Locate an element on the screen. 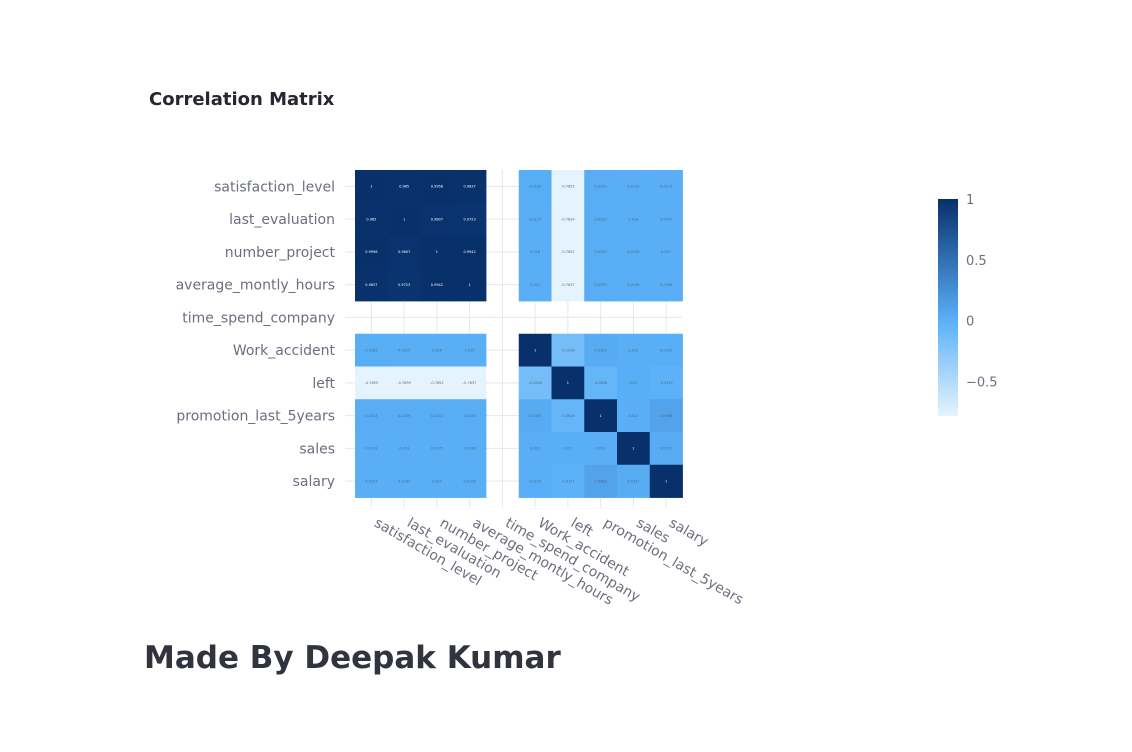  cell-value-label: -0.0157 is located at coordinates (568, 481).